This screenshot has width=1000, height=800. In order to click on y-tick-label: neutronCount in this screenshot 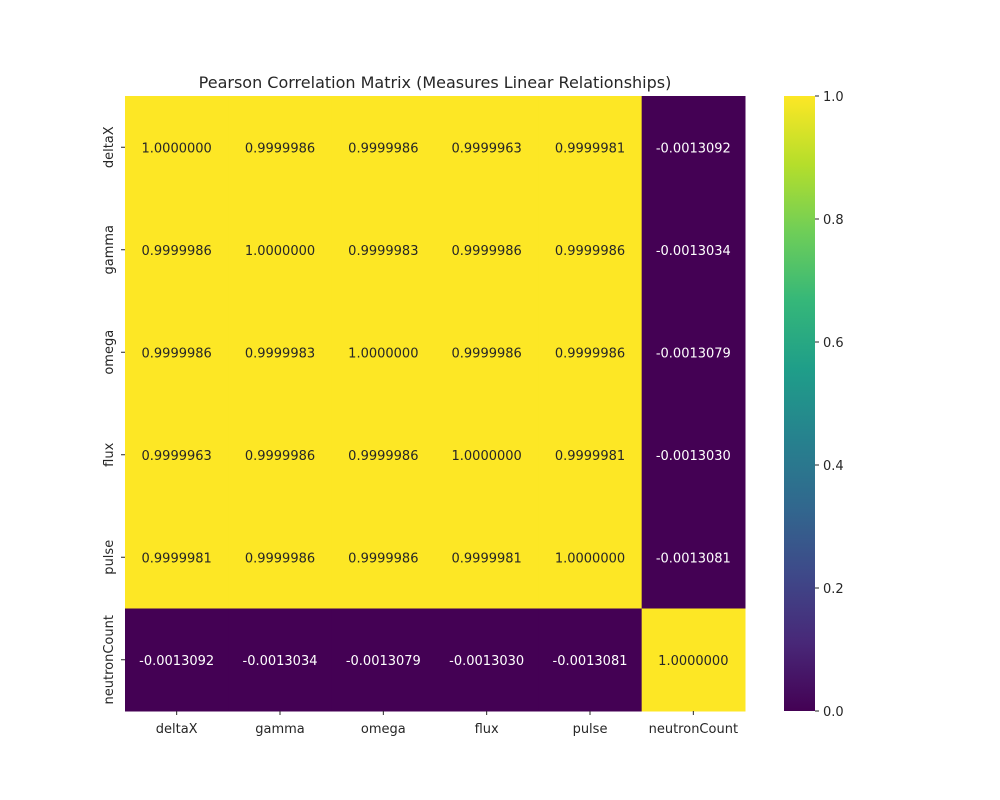, I will do `click(109, 659)`.